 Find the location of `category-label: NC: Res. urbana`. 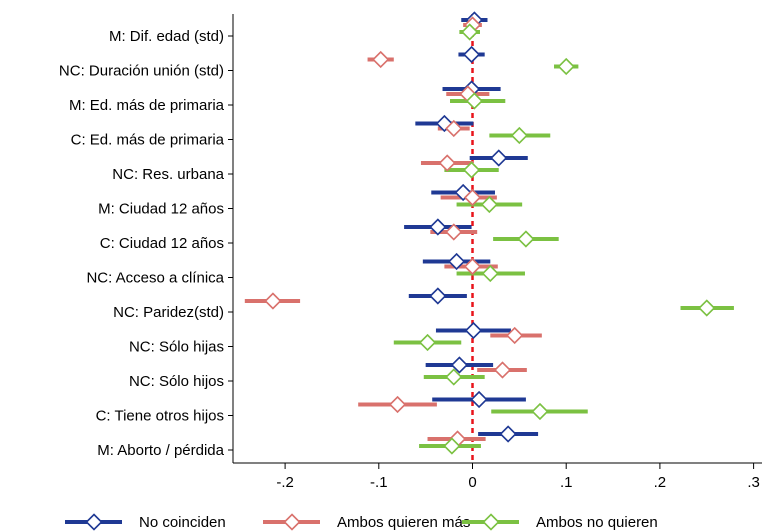

category-label: NC: Res. urbana is located at coordinates (168, 174).